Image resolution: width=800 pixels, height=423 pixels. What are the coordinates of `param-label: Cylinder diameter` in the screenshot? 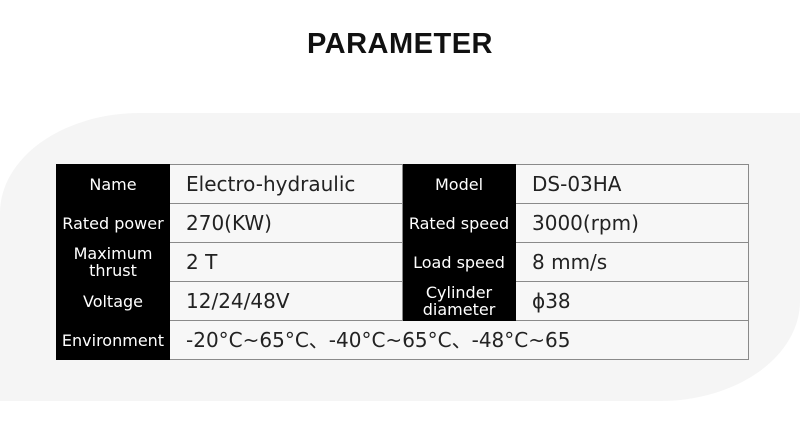 It's located at (459, 301).